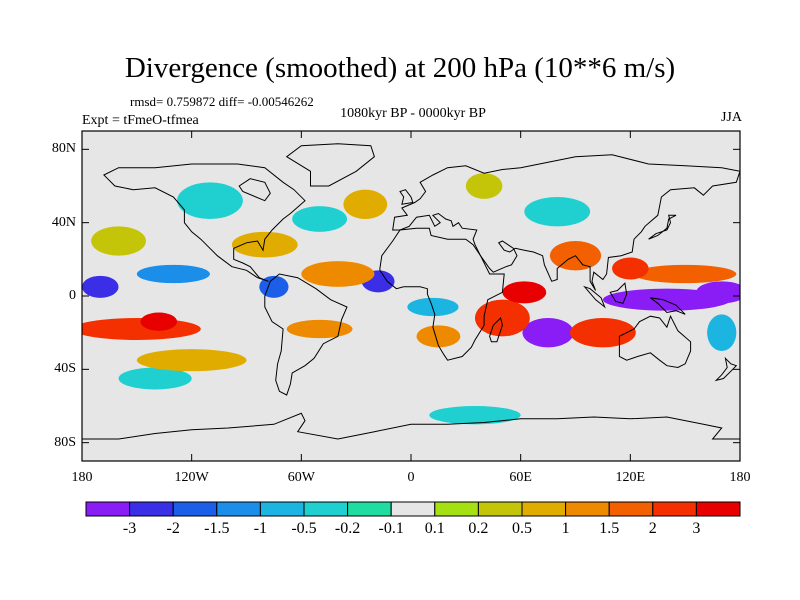  I want to click on x-tick-label: 60E, so click(520, 477).